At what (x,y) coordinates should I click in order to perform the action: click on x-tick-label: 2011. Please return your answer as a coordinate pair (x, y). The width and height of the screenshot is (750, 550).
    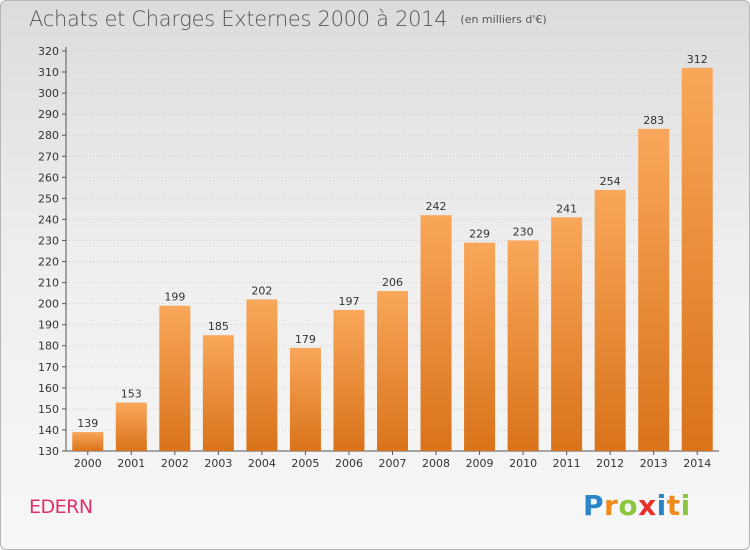
    Looking at the image, I should click on (567, 463).